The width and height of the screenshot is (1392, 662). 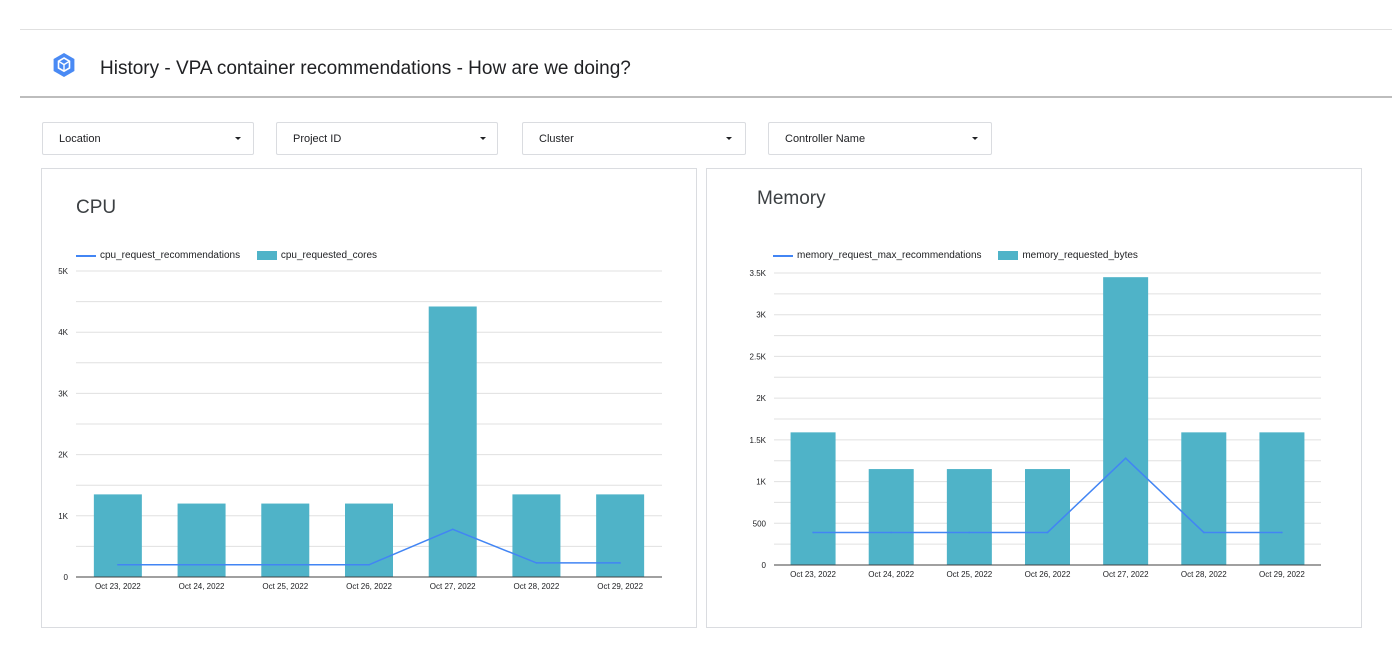 What do you see at coordinates (634, 138) in the screenshot?
I see `cluster-filter-dropdown: Cluster` at bounding box center [634, 138].